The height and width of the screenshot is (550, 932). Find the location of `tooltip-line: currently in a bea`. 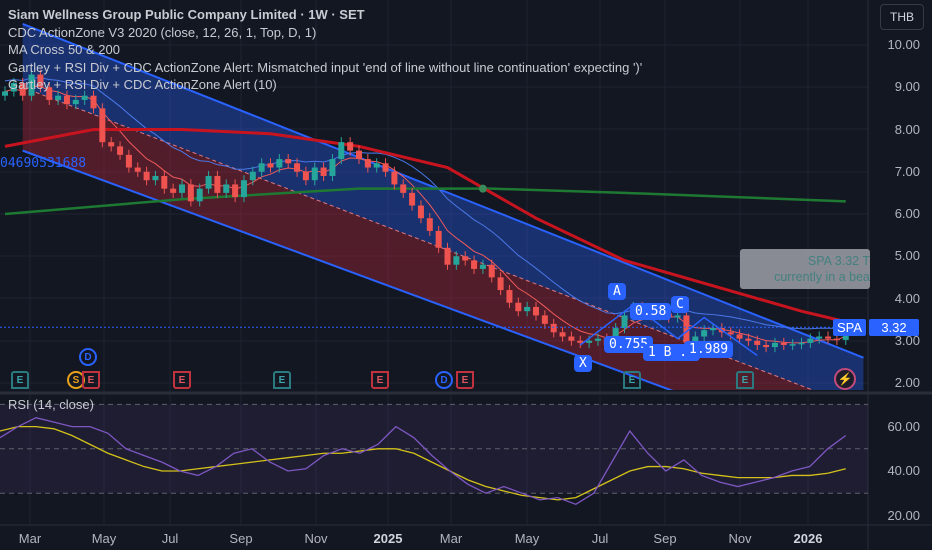

tooltip-line: currently in a bea is located at coordinates (822, 277).